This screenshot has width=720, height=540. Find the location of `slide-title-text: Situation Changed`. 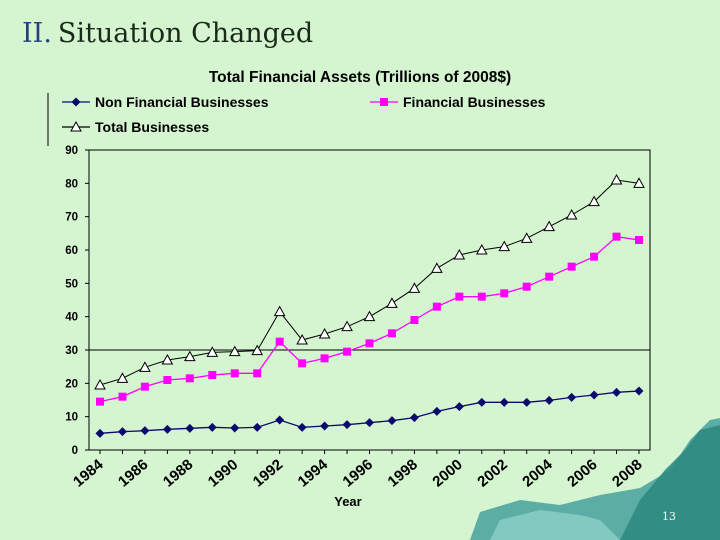

slide-title-text: Situation Changed is located at coordinates (185, 33).